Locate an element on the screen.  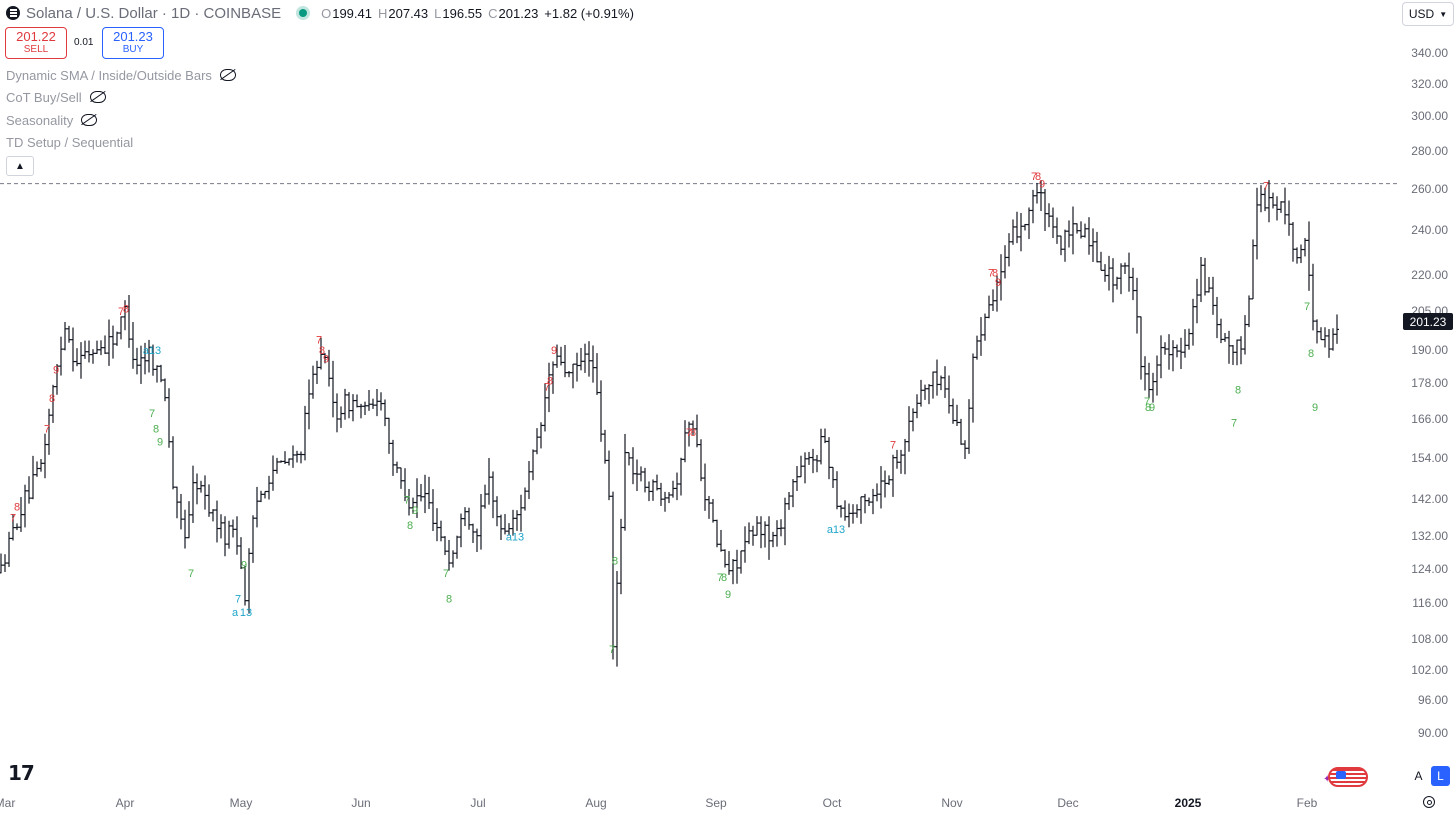
tradingview-logo: 17 is located at coordinates (21, 773).